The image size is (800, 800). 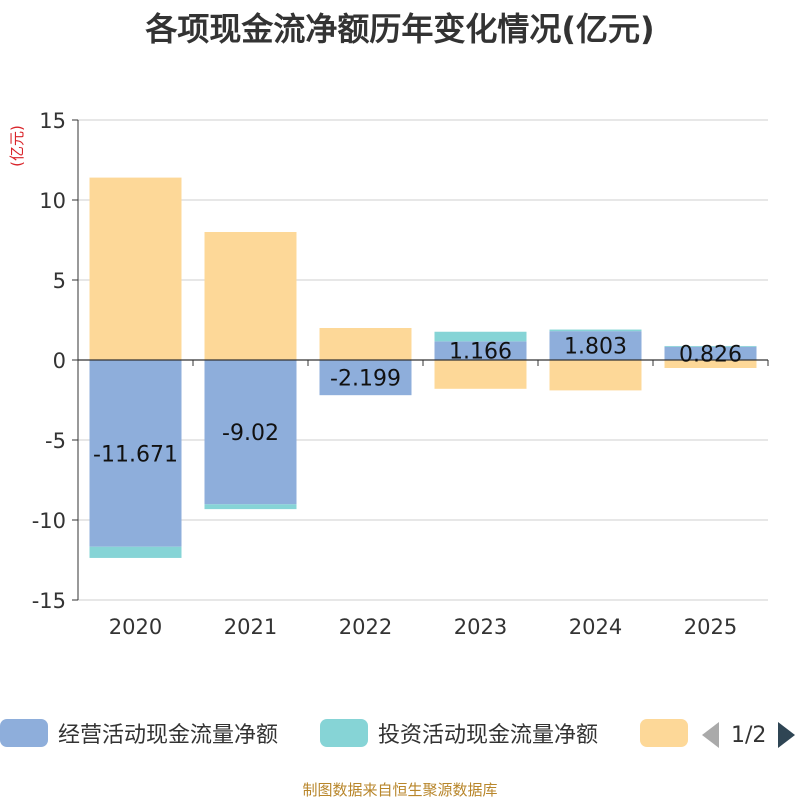 I want to click on legend-next-page-arrow-icon, so click(x=787, y=735).